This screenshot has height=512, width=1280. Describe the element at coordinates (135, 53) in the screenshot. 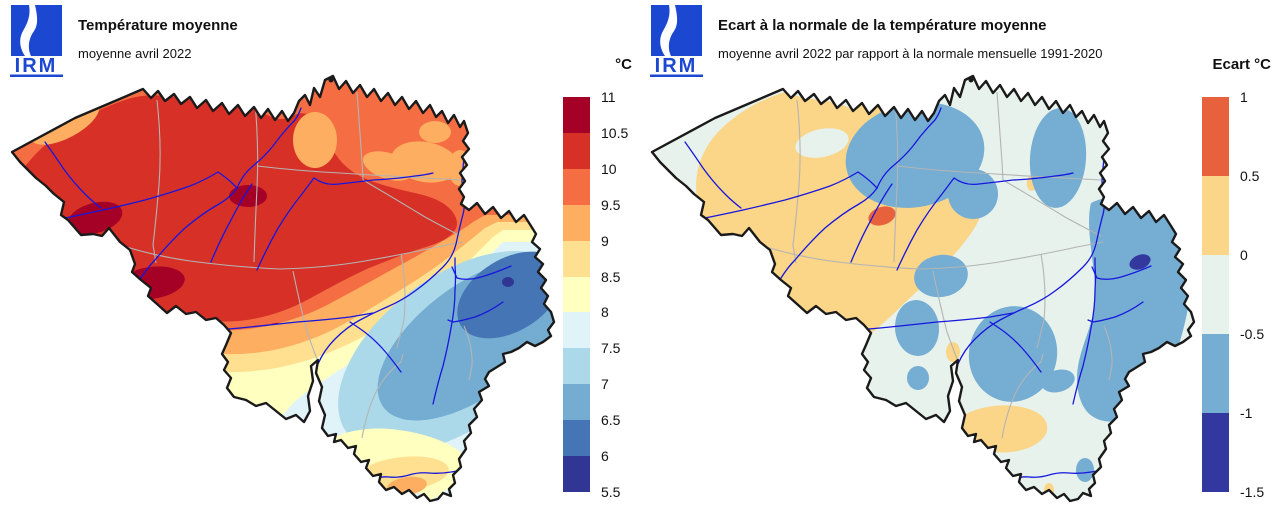

I see `left-map-subtitle: moyenne avril 2022` at that location.